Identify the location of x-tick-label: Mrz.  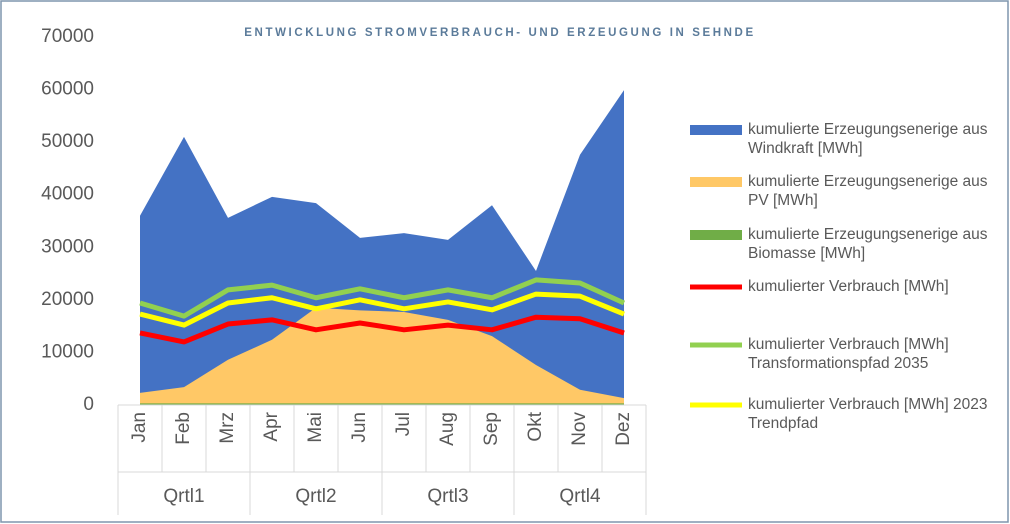
(227, 428).